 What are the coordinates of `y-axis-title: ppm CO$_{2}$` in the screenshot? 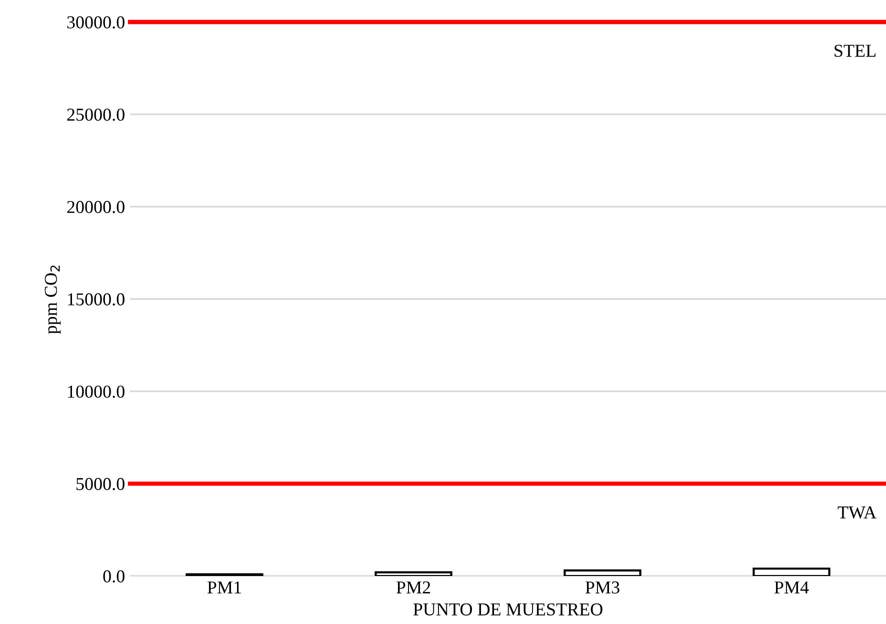 It's located at (52, 300).